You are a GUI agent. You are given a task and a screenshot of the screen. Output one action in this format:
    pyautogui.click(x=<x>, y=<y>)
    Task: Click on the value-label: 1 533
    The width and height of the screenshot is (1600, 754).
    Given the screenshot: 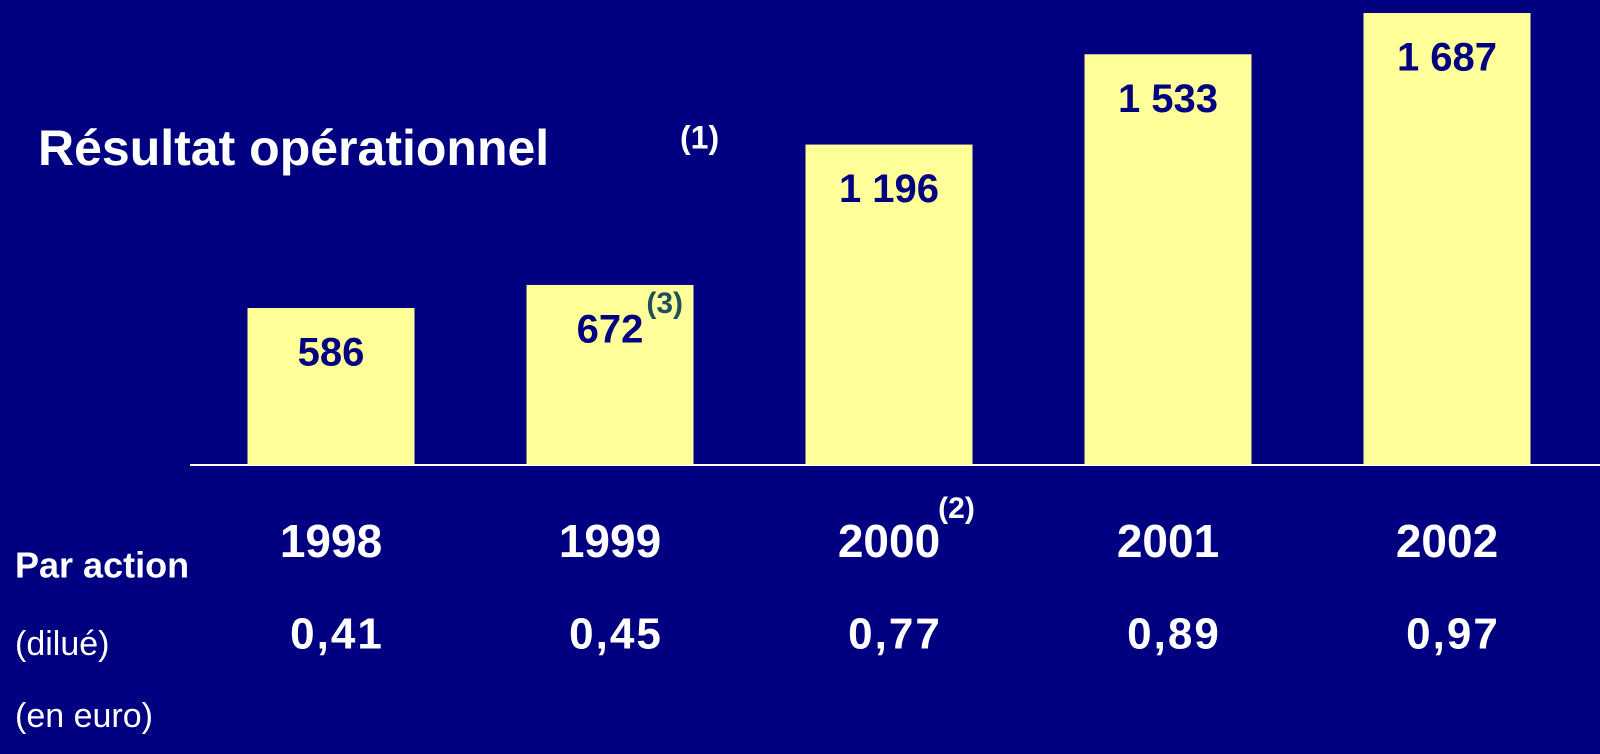 What is the action you would take?
    pyautogui.click(x=1168, y=99)
    